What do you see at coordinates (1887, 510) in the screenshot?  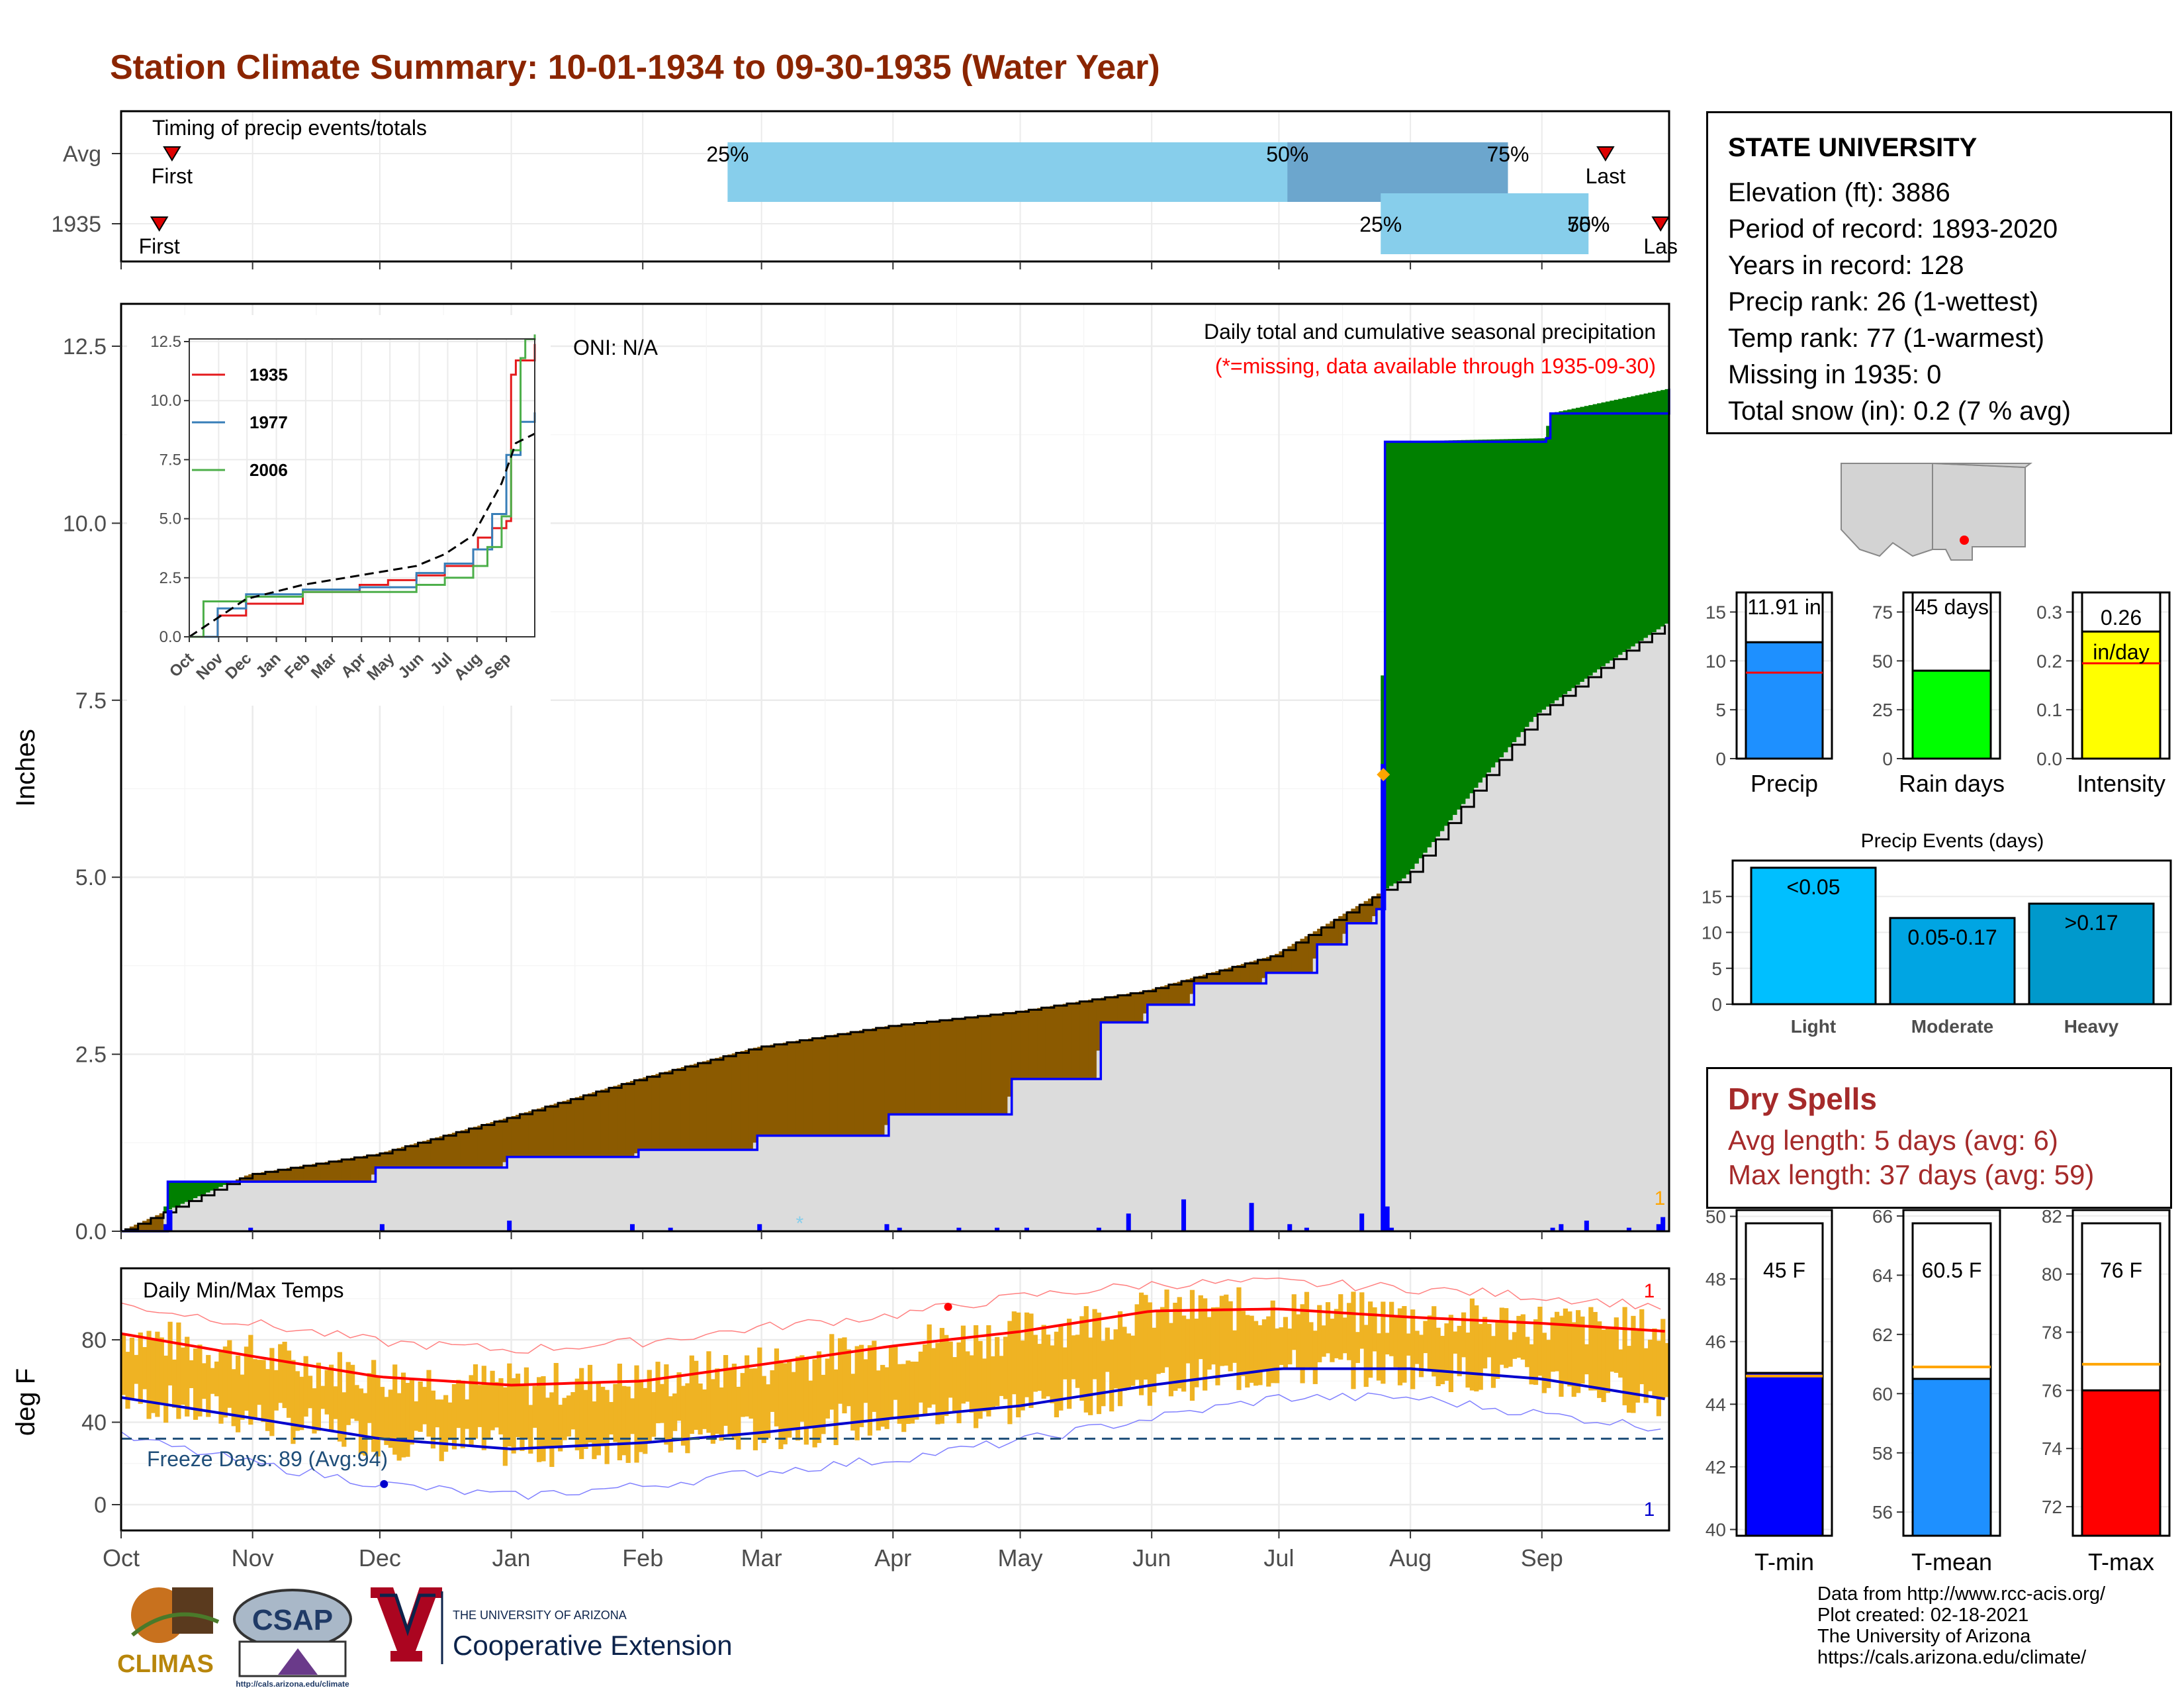 I see `map-state-az` at bounding box center [1887, 510].